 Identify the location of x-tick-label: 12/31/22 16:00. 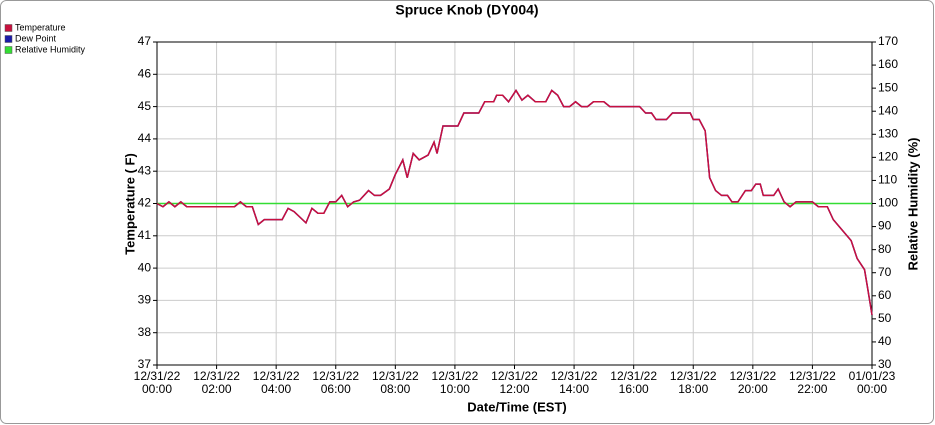
(633, 382).